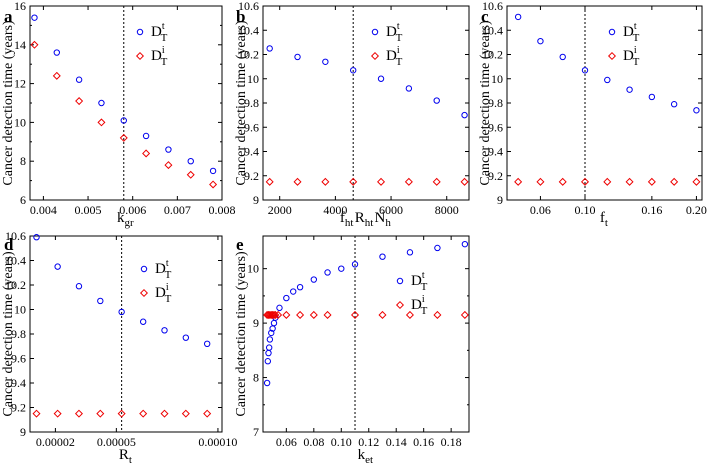  Describe the element at coordinates (368, 442) in the screenshot. I see `x-tick-label: 0.12` at that location.